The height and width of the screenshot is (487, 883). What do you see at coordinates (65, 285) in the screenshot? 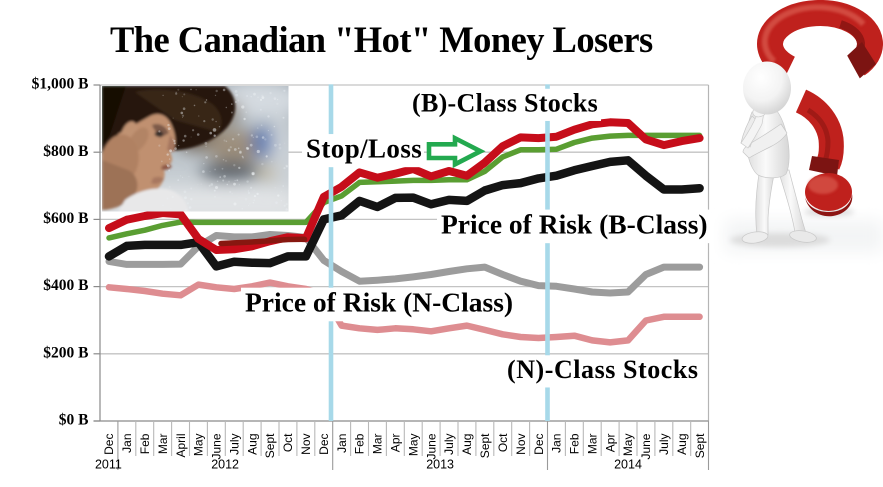
I see `svg-text: $400 B` at bounding box center [65, 285].